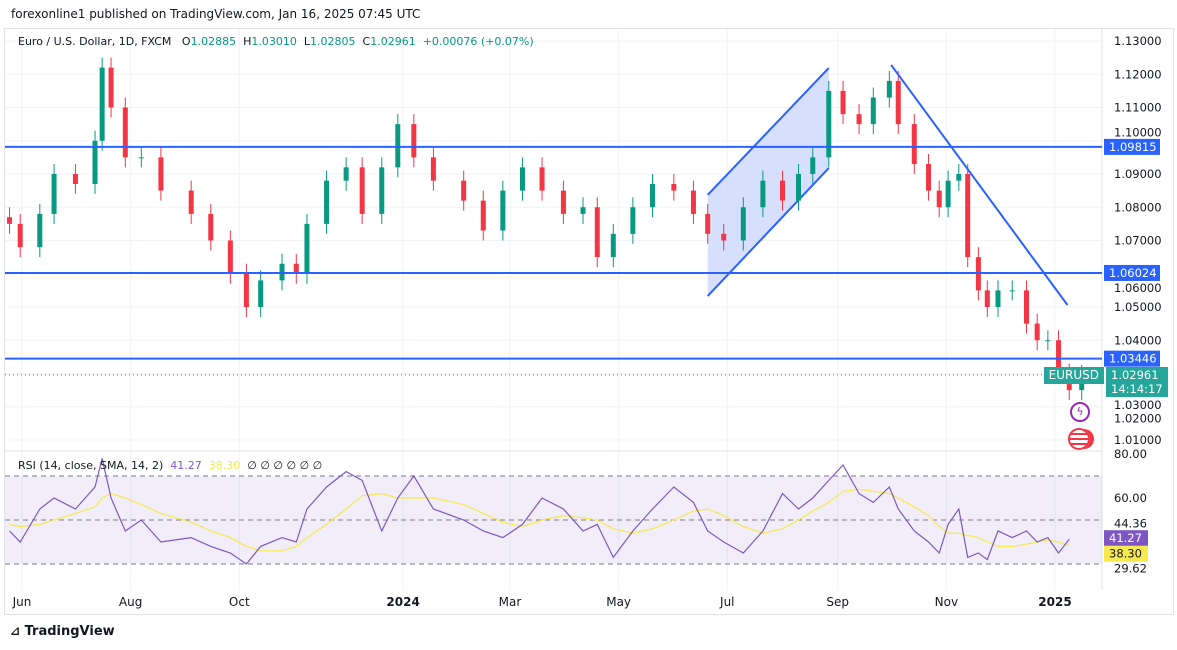 The image size is (1177, 650). I want to click on price-axis-label: 1.05000, so click(1138, 307).